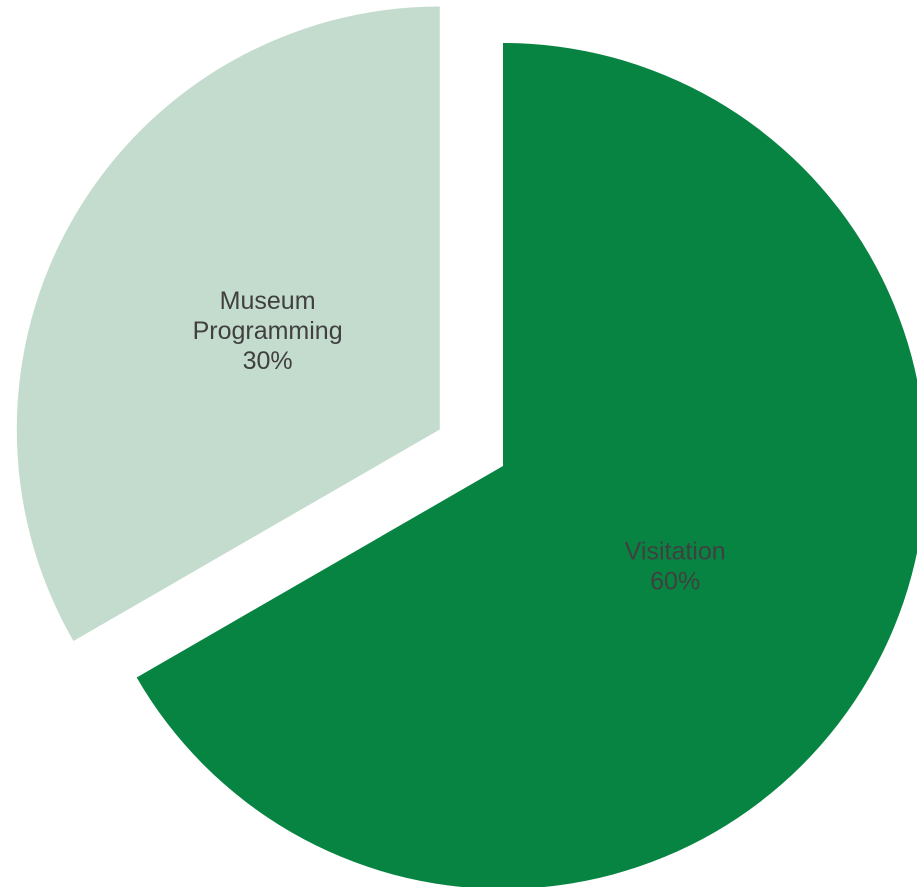 The height and width of the screenshot is (887, 917). Describe the element at coordinates (675, 581) in the screenshot. I see `slice-value-label: 60%` at that location.